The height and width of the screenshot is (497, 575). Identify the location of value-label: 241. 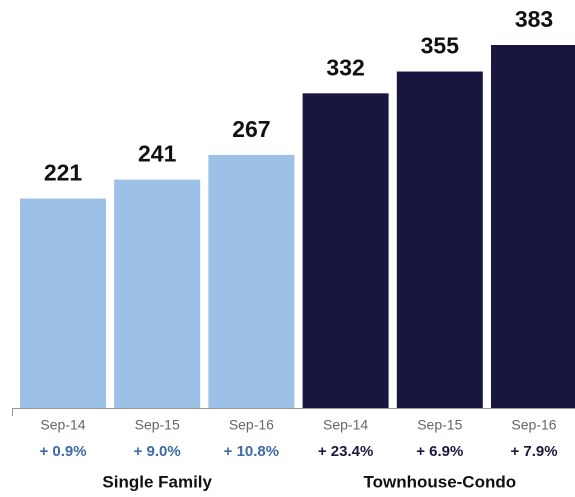
(157, 154).